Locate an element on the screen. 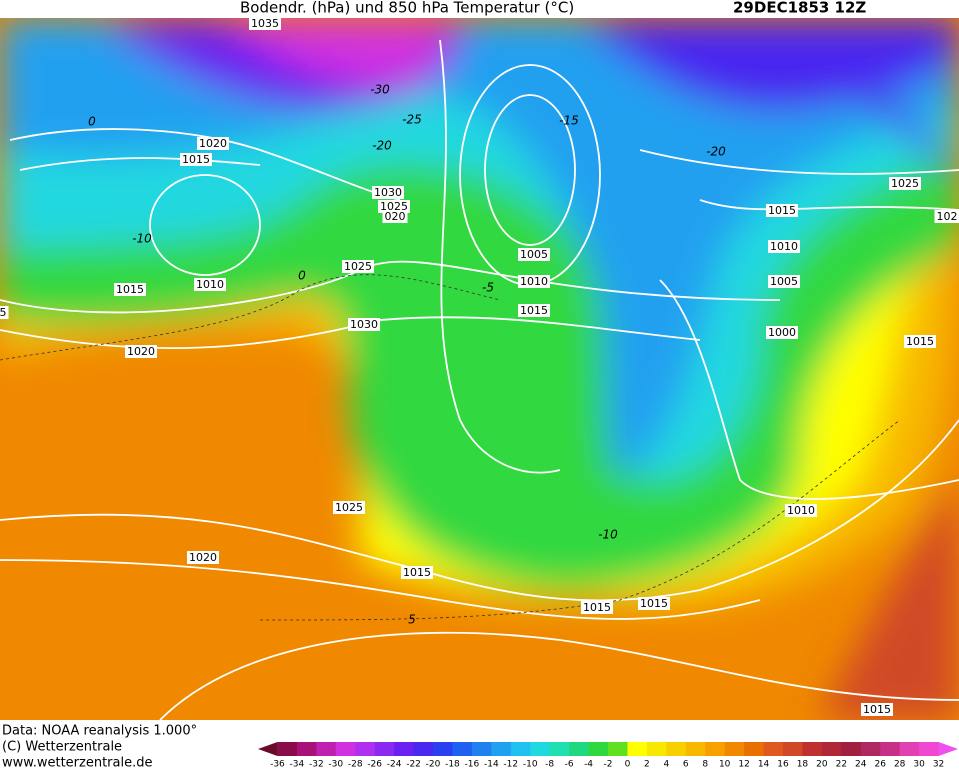  colorbar-label: -16 is located at coordinates (472, 765).